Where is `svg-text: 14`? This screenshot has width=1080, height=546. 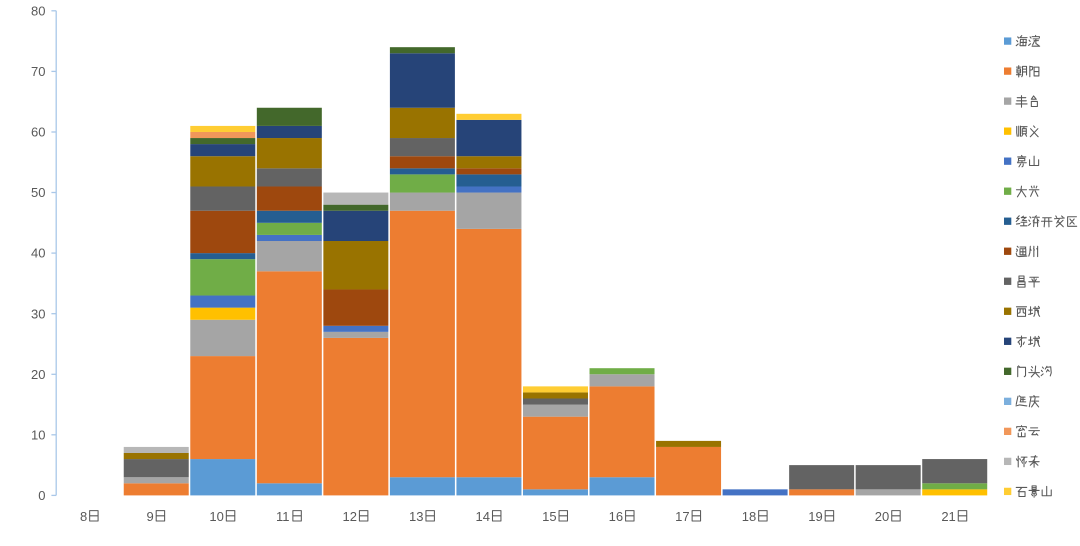 svg-text: 14 is located at coordinates (483, 516).